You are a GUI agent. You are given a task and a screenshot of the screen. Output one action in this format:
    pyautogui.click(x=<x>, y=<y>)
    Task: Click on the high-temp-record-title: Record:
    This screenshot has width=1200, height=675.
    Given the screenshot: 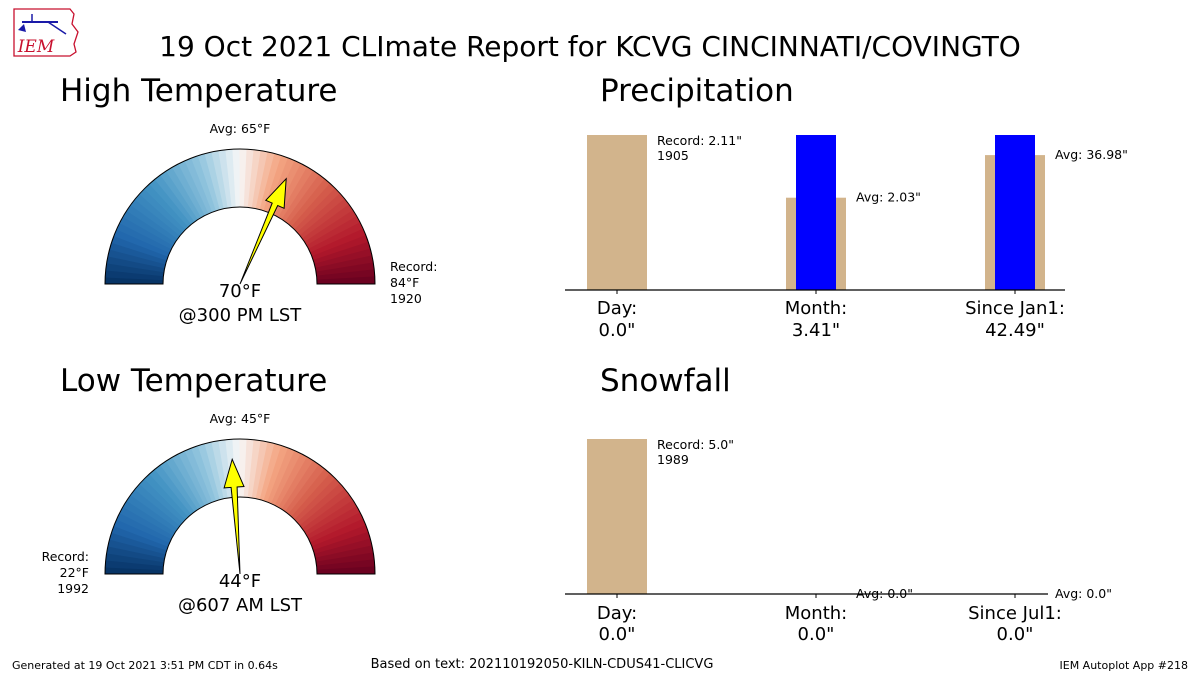 What is the action you would take?
    pyautogui.click(x=413, y=266)
    